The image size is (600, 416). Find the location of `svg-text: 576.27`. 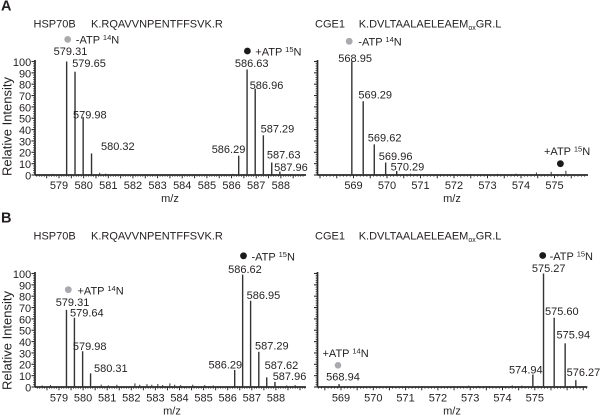

svg-text: 576.27 is located at coordinates (583, 373).